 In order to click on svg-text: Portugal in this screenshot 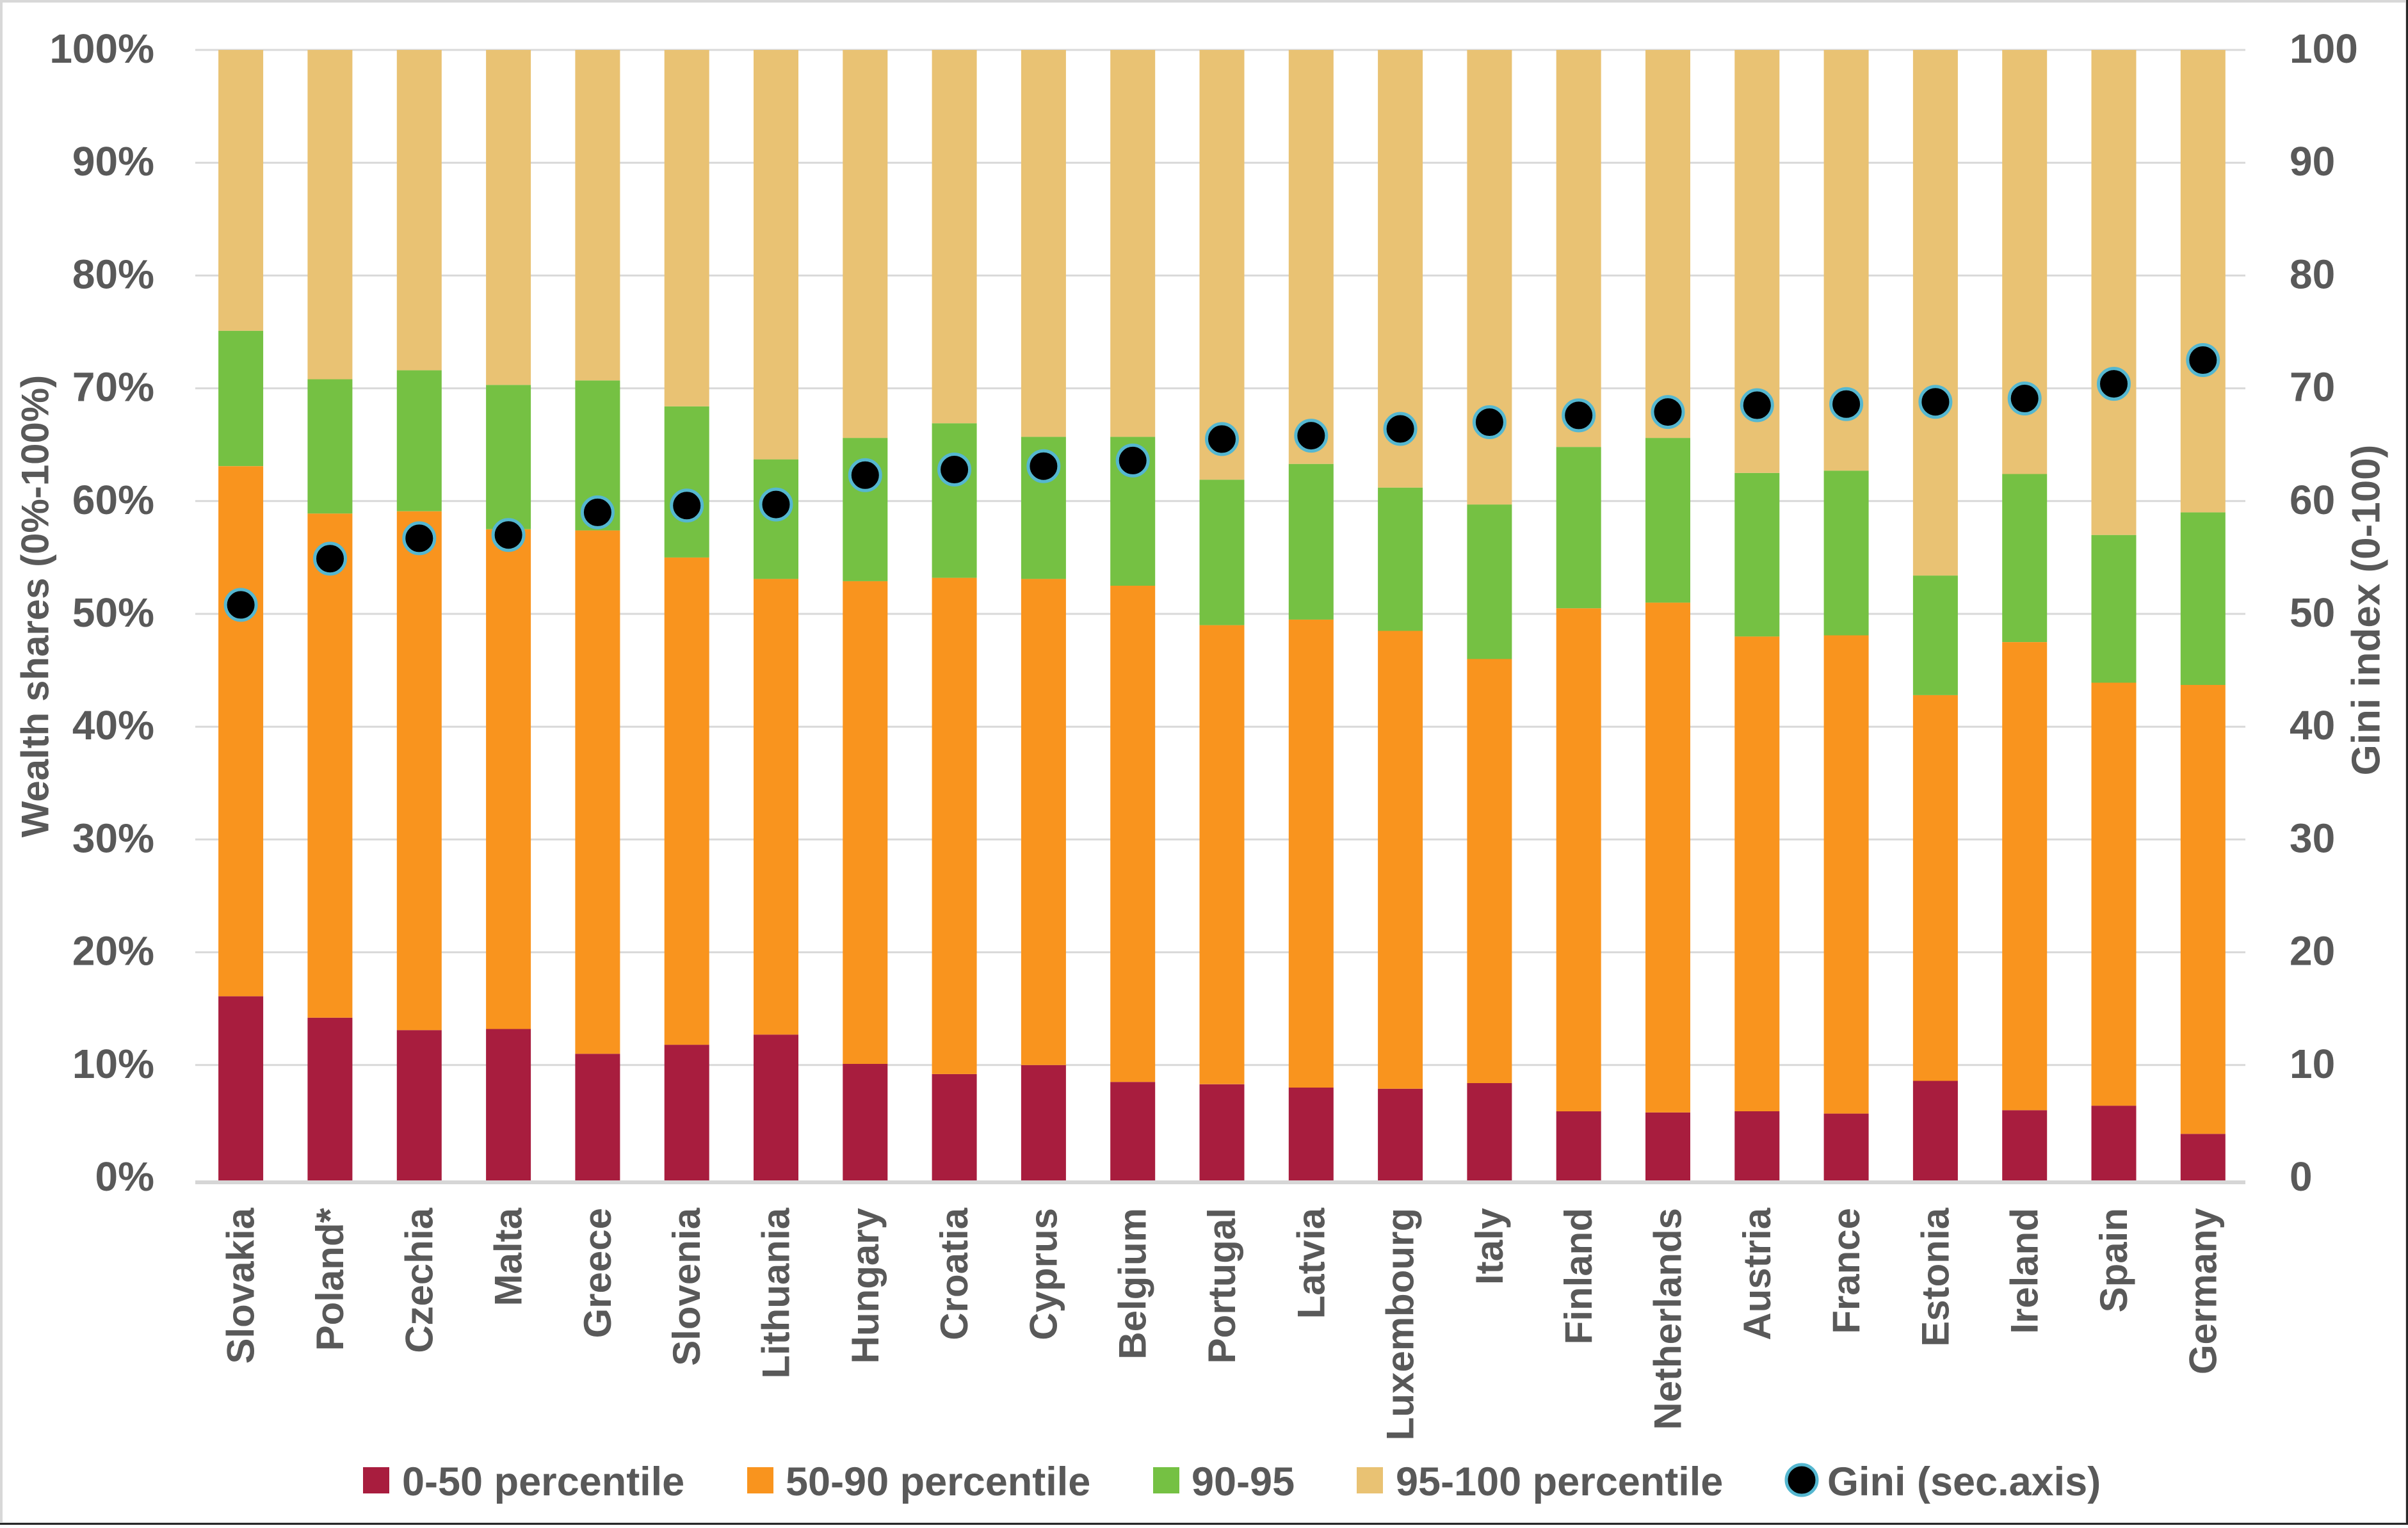, I will do `click(1221, 1285)`.